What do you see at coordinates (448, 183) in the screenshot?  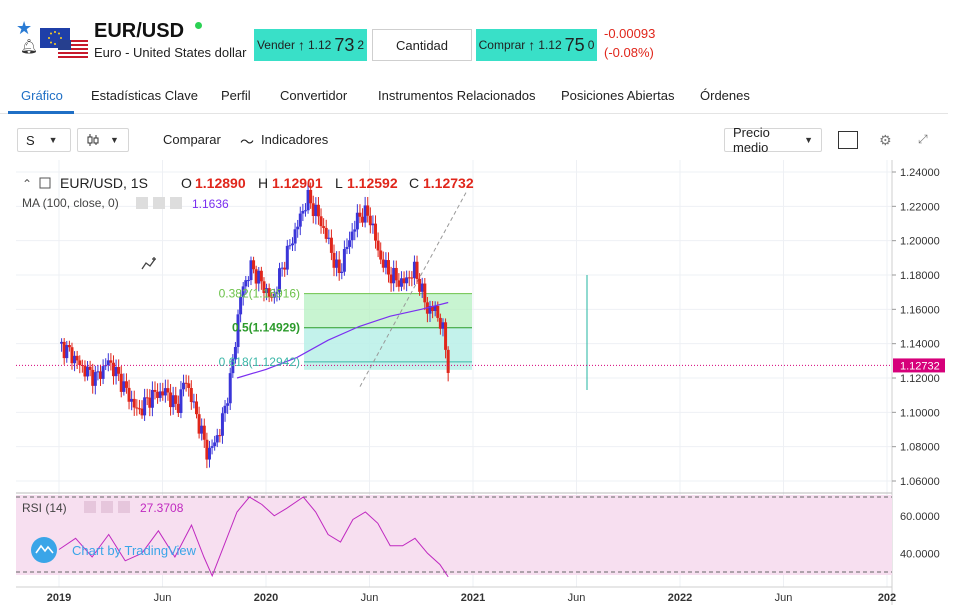 I see `legend-c-value: 1.12732` at bounding box center [448, 183].